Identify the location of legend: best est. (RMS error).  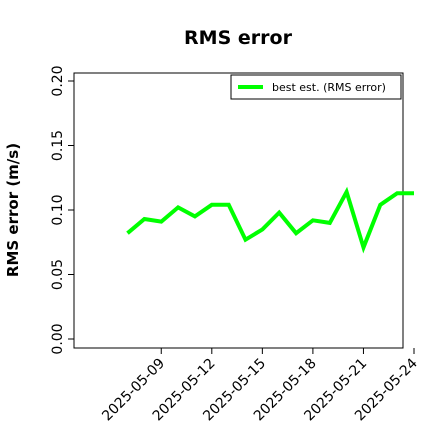
(316, 87).